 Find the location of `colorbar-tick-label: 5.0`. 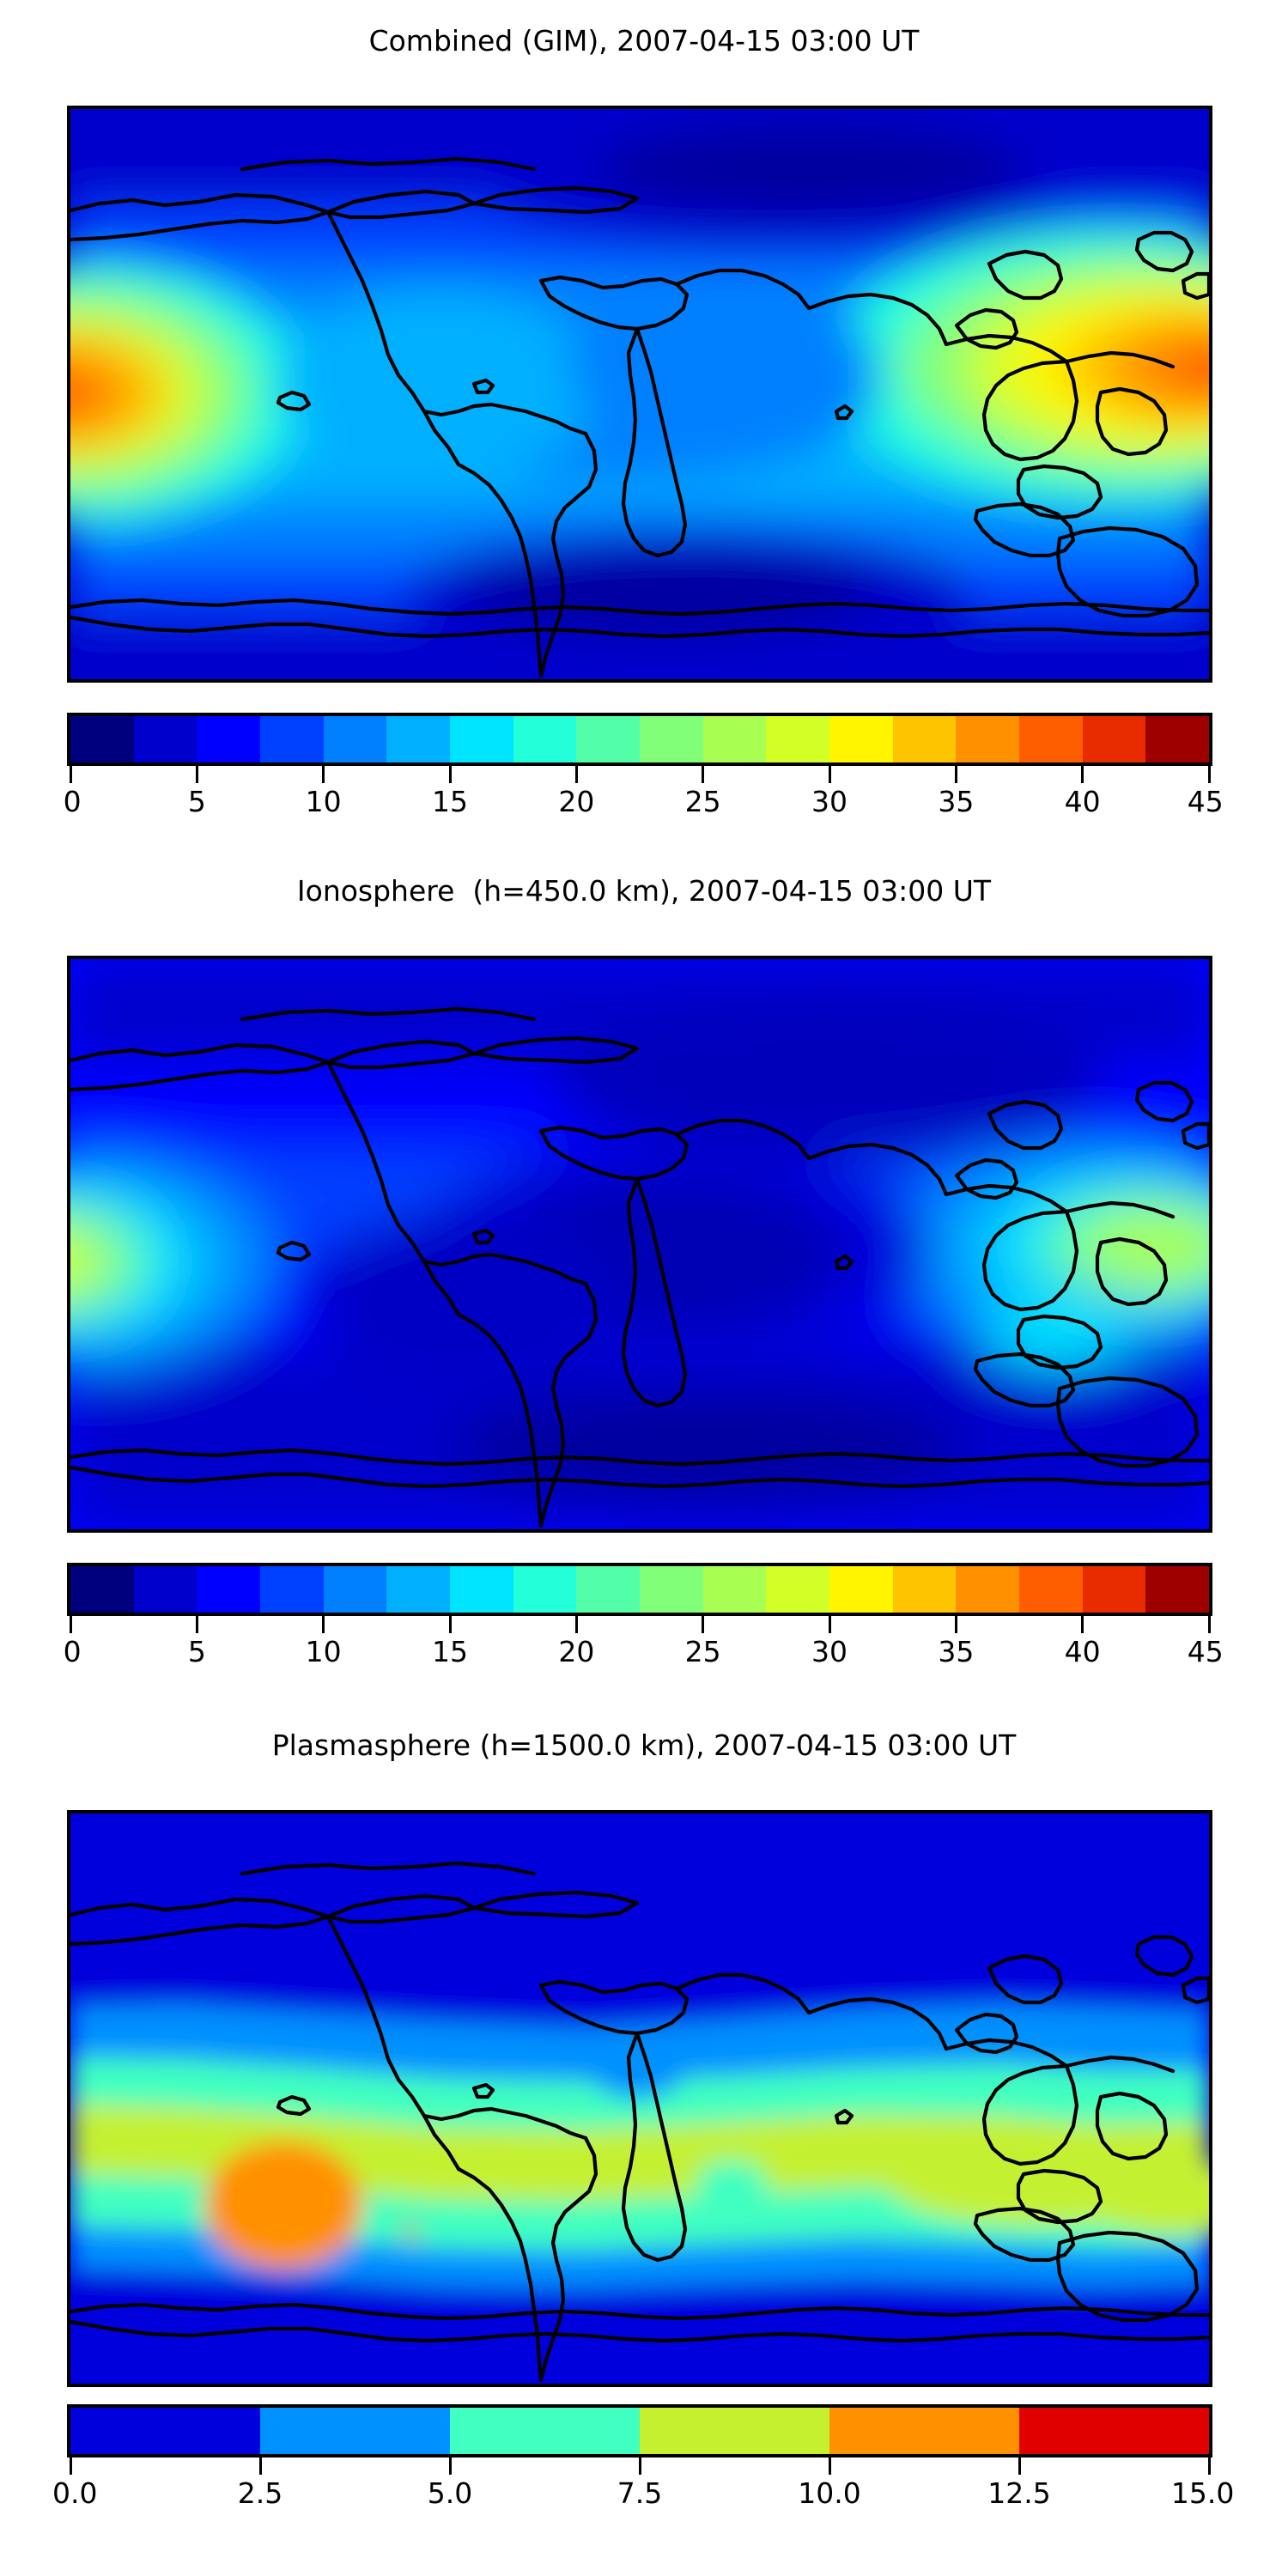

colorbar-tick-label: 5.0 is located at coordinates (450, 2493).